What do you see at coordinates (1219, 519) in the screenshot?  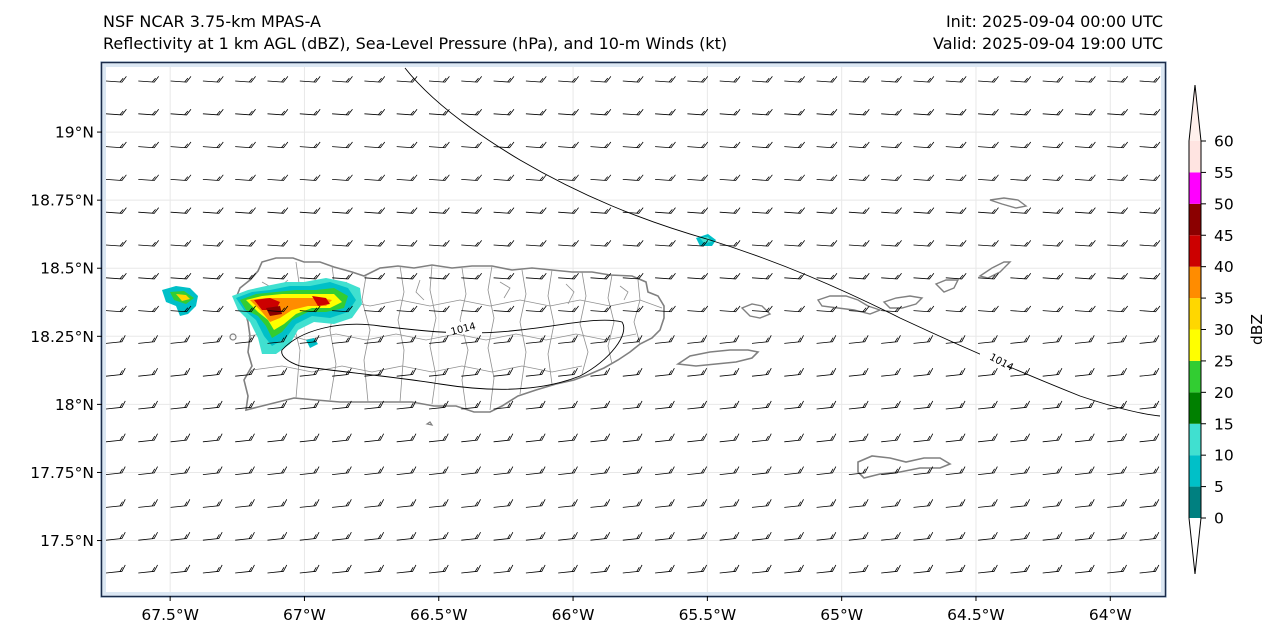 I see `colorbar-tick-label-0: 0` at bounding box center [1219, 519].